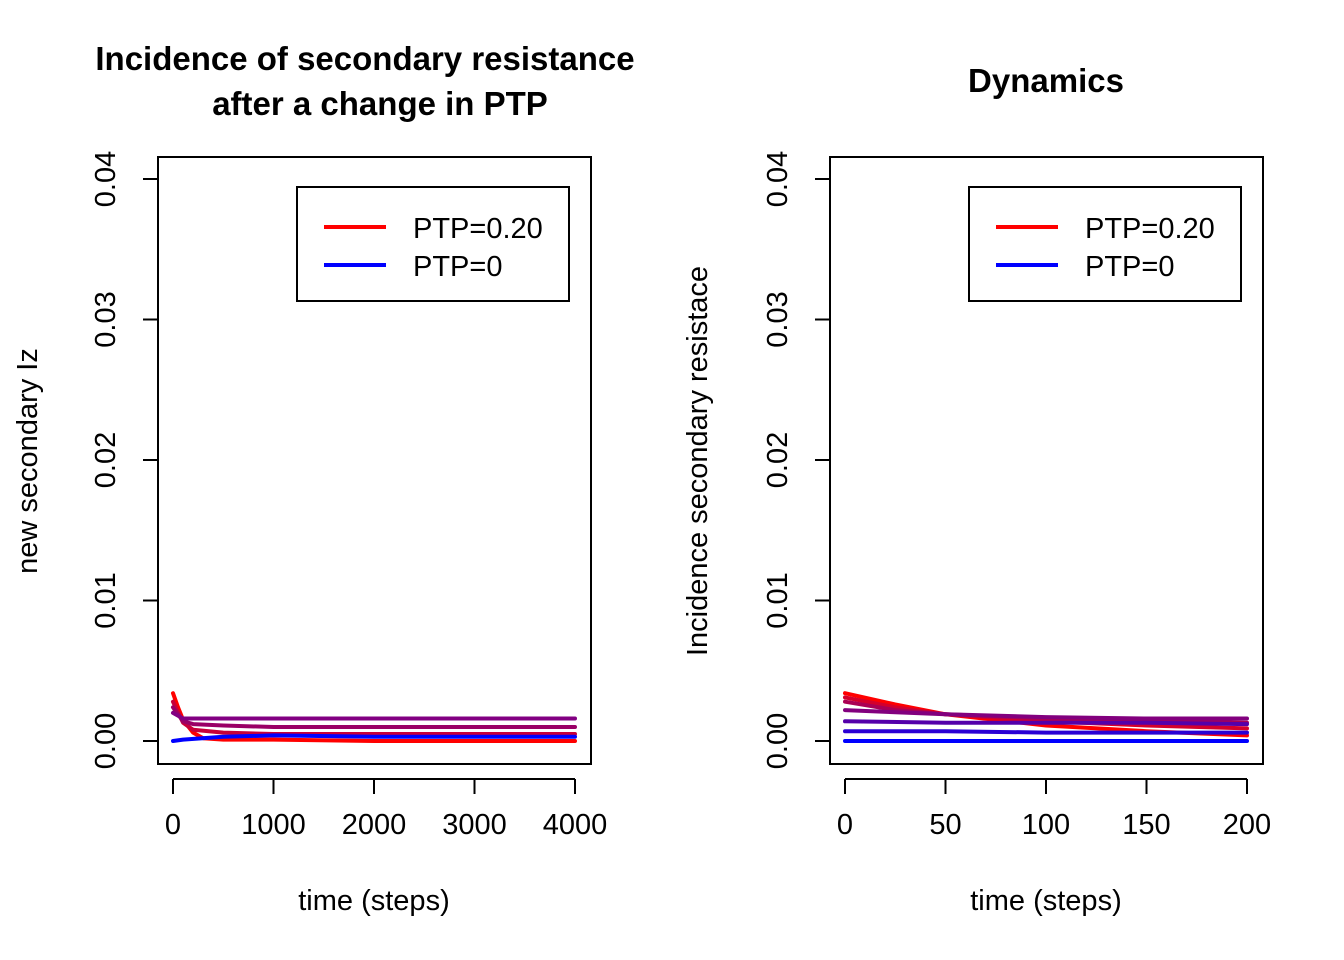  I want to click on x-tick-label: 200, so click(1247, 825).